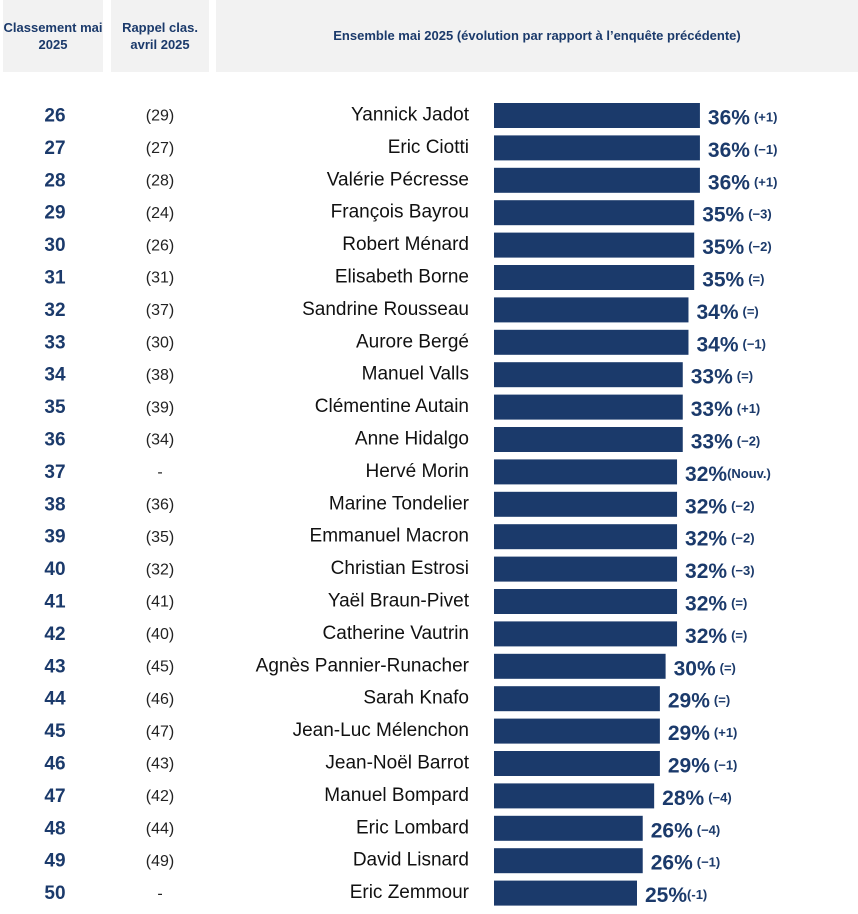 Image resolution: width=858 pixels, height=914 pixels. What do you see at coordinates (54, 537) in the screenshot?
I see `rank-current: 39` at bounding box center [54, 537].